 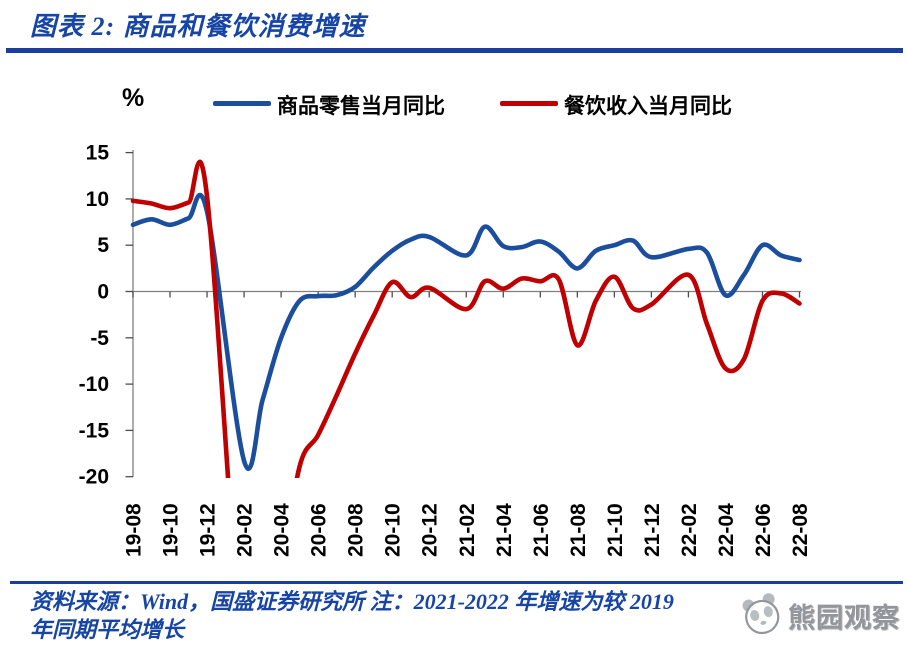 What do you see at coordinates (94, 477) in the screenshot?
I see `y-tick-label: -20` at bounding box center [94, 477].